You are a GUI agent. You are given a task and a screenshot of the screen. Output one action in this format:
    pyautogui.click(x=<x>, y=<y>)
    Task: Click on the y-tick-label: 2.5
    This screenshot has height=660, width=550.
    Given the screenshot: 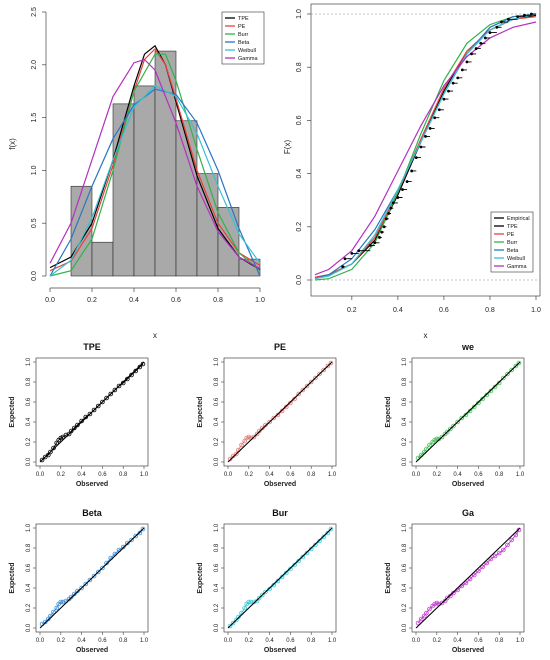 What is the action you would take?
    pyautogui.click(x=34, y=12)
    